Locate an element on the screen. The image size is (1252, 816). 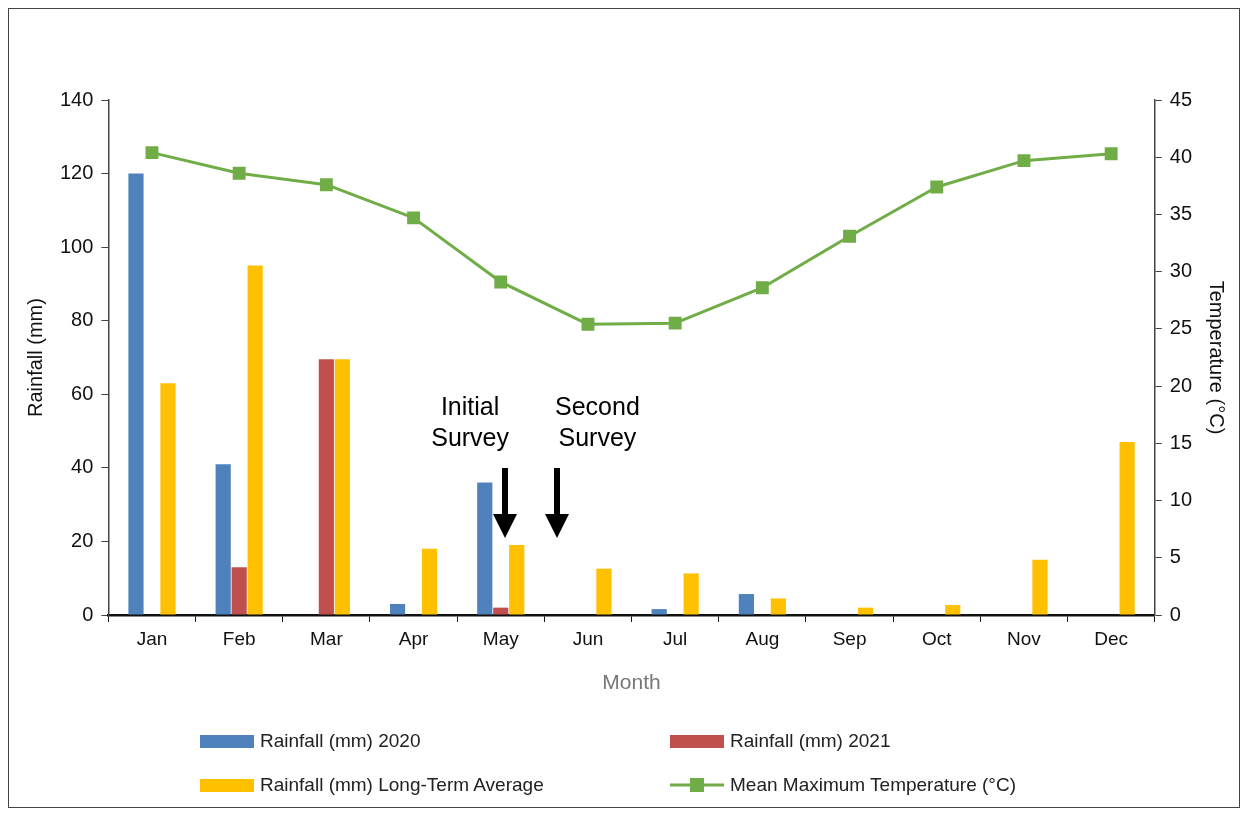
y2-tick-label: 5 is located at coordinates (1175, 556).